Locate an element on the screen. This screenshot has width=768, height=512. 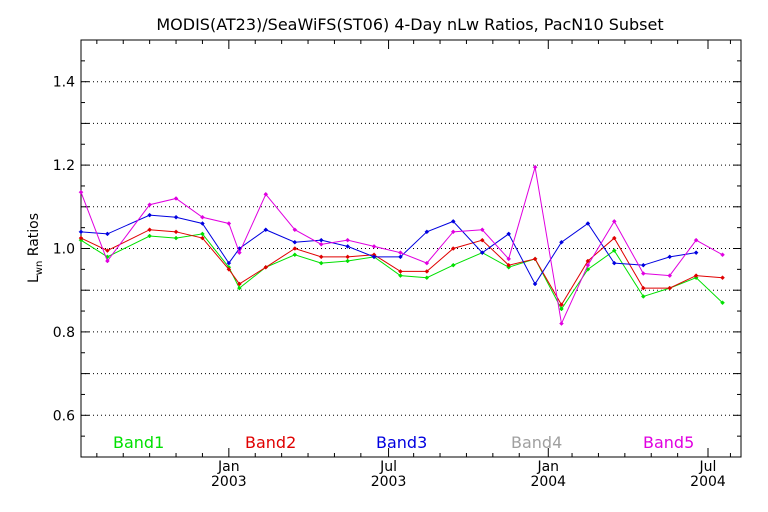
y-tick-label: 0.6 is located at coordinates (64, 416).